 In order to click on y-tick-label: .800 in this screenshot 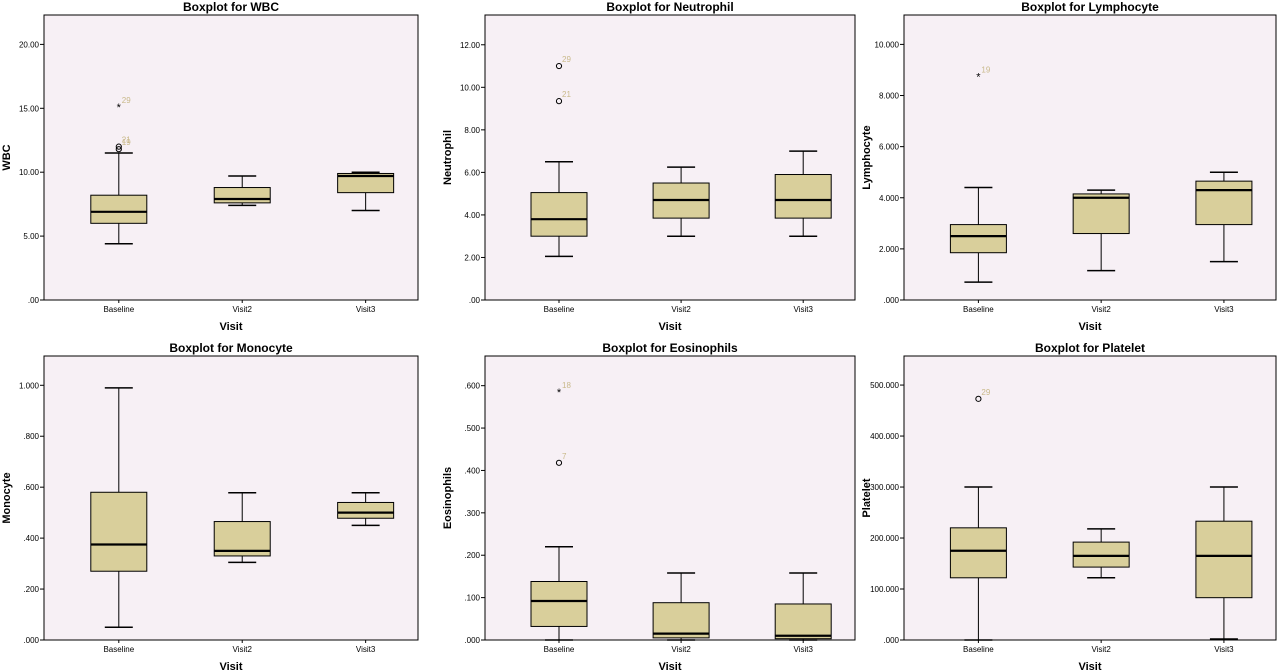, I will do `click(31, 436)`.